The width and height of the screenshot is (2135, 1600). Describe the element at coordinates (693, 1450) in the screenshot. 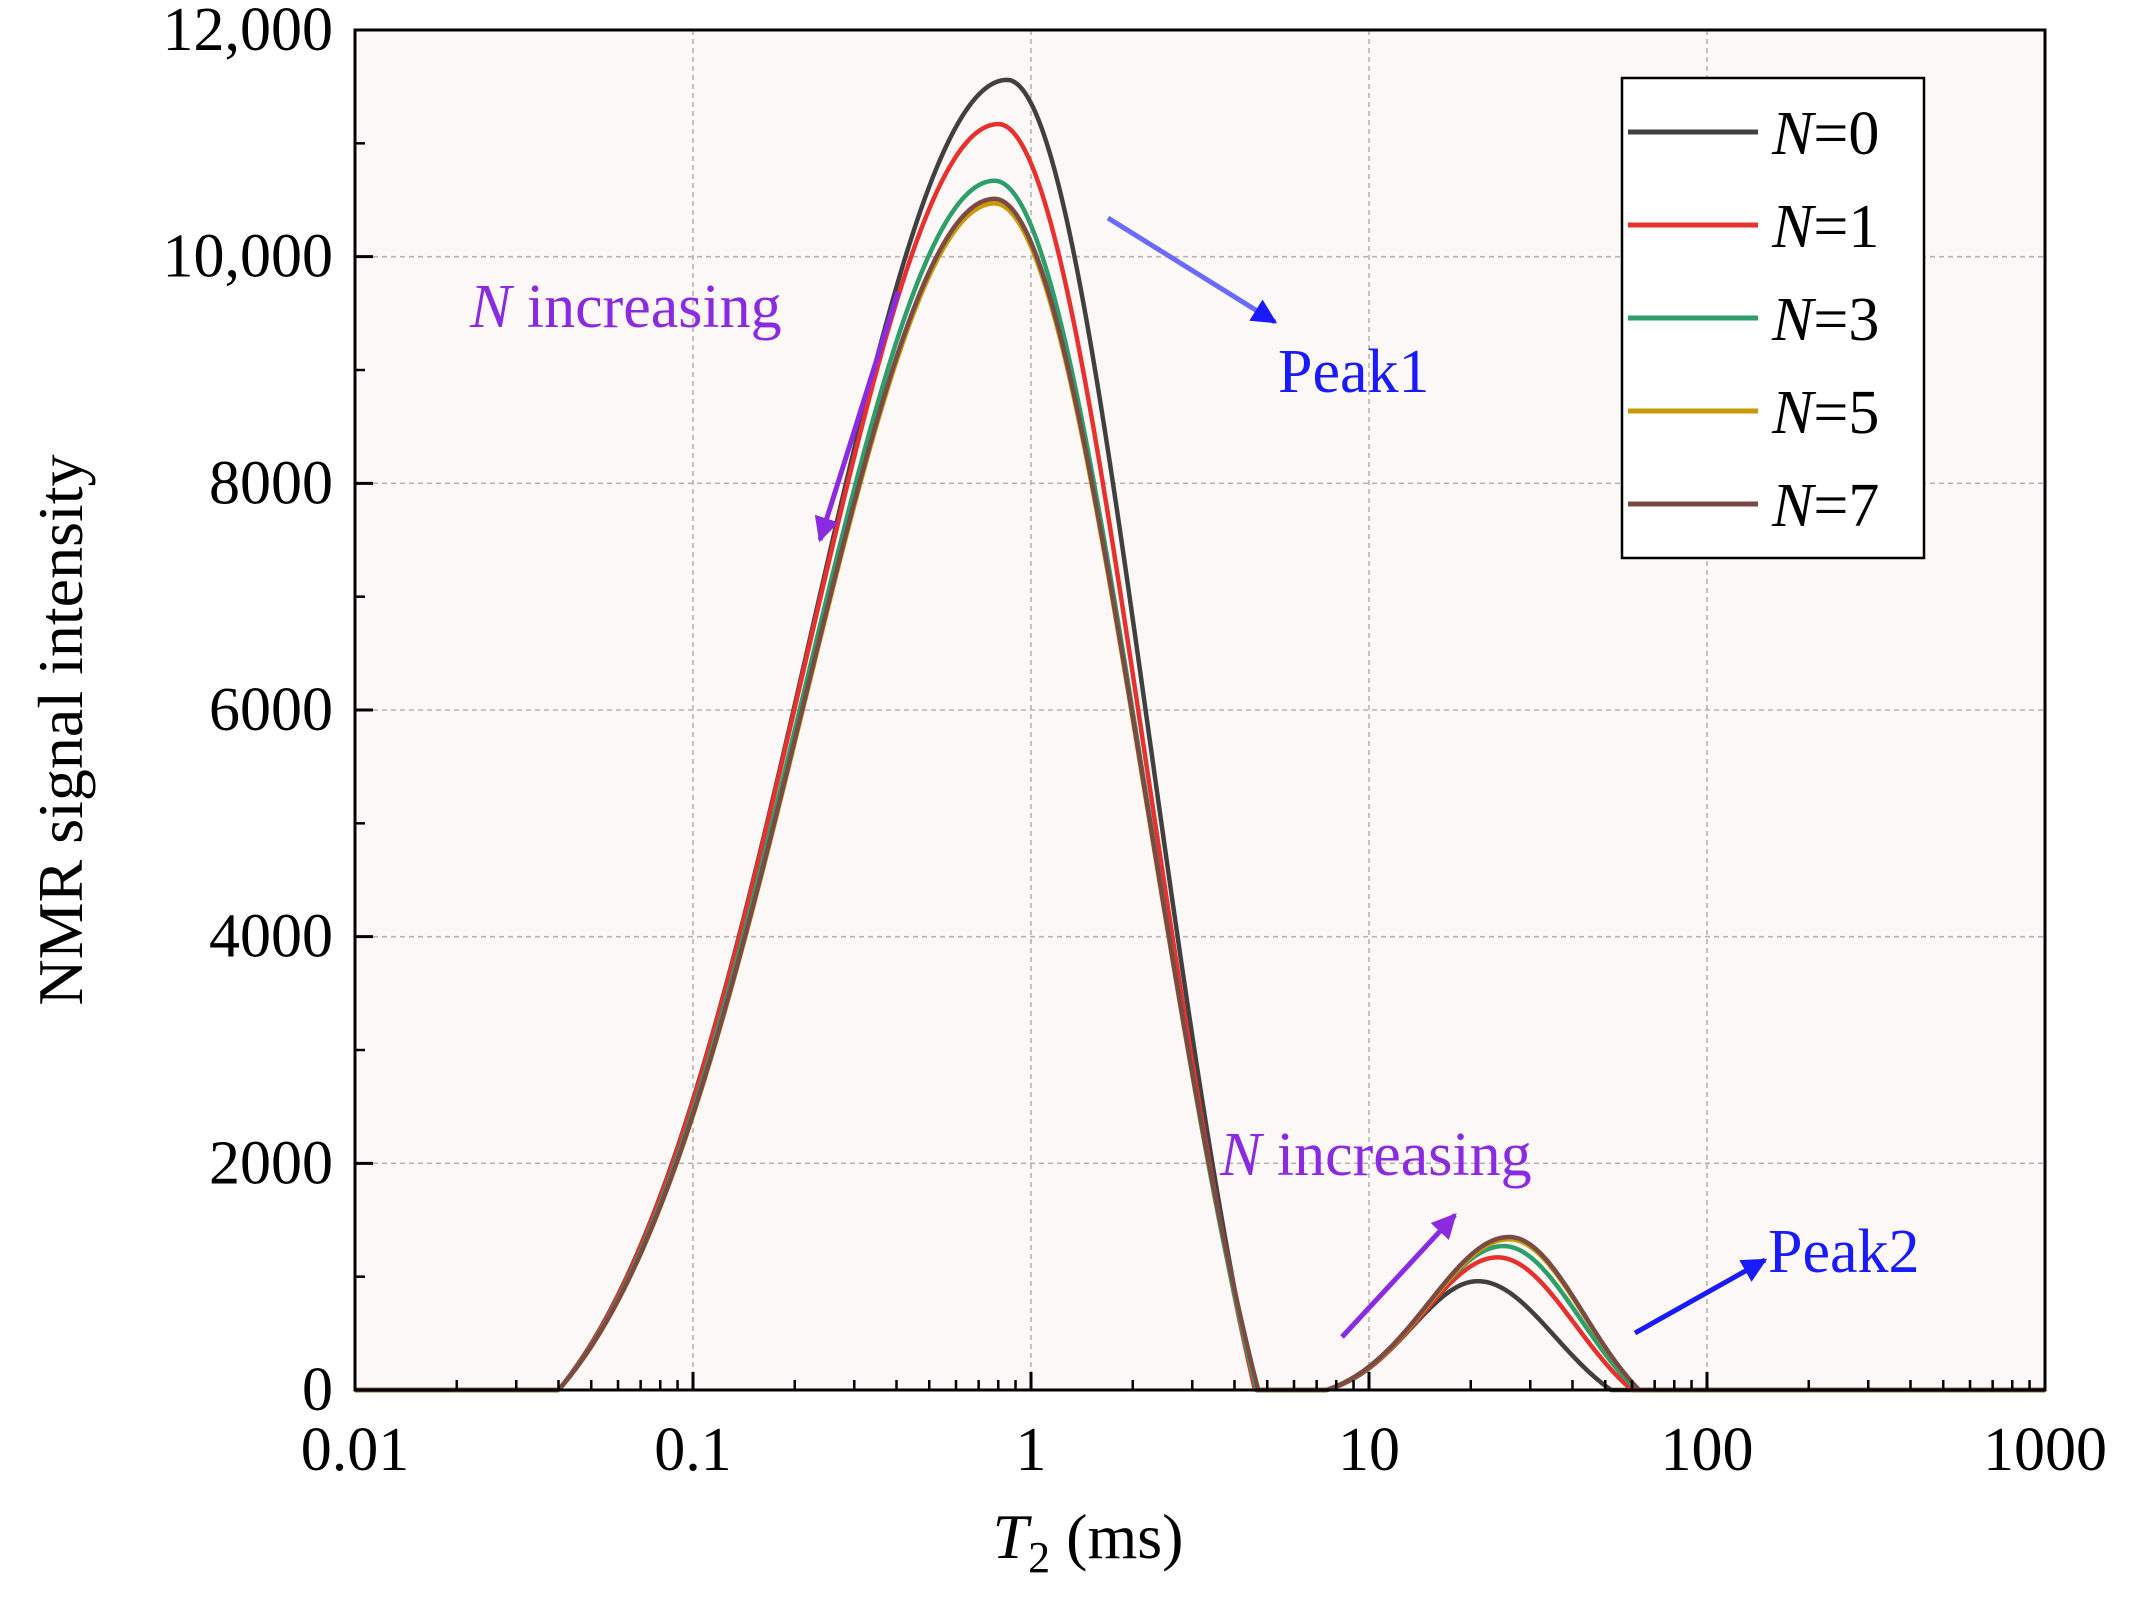

I see `x-tick-label: 0.1` at that location.